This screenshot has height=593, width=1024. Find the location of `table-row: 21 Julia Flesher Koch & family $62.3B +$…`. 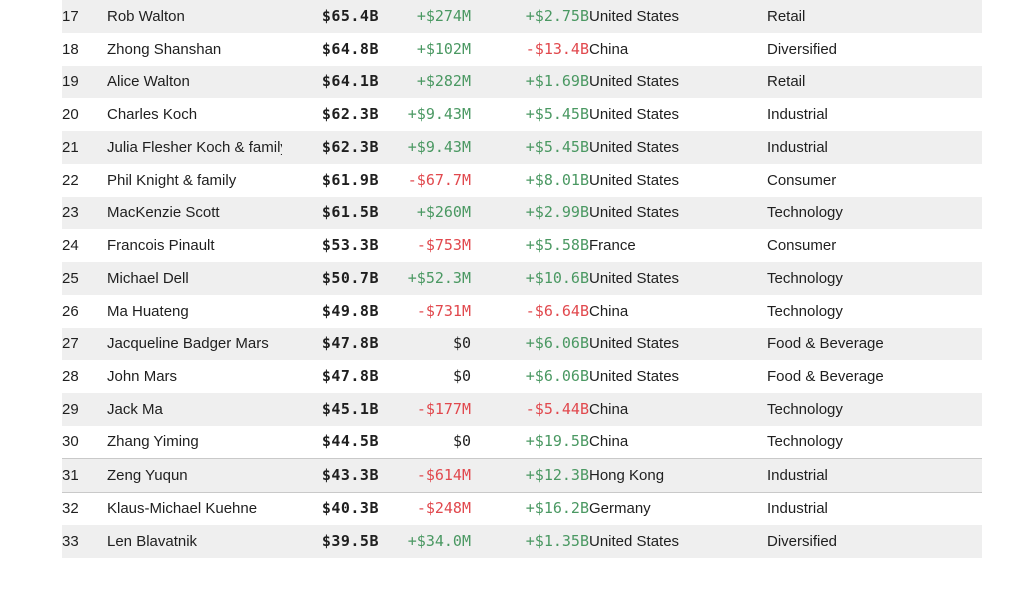

table-row: 21 Julia Flesher Koch & family $62.3B +$… is located at coordinates (522, 147).